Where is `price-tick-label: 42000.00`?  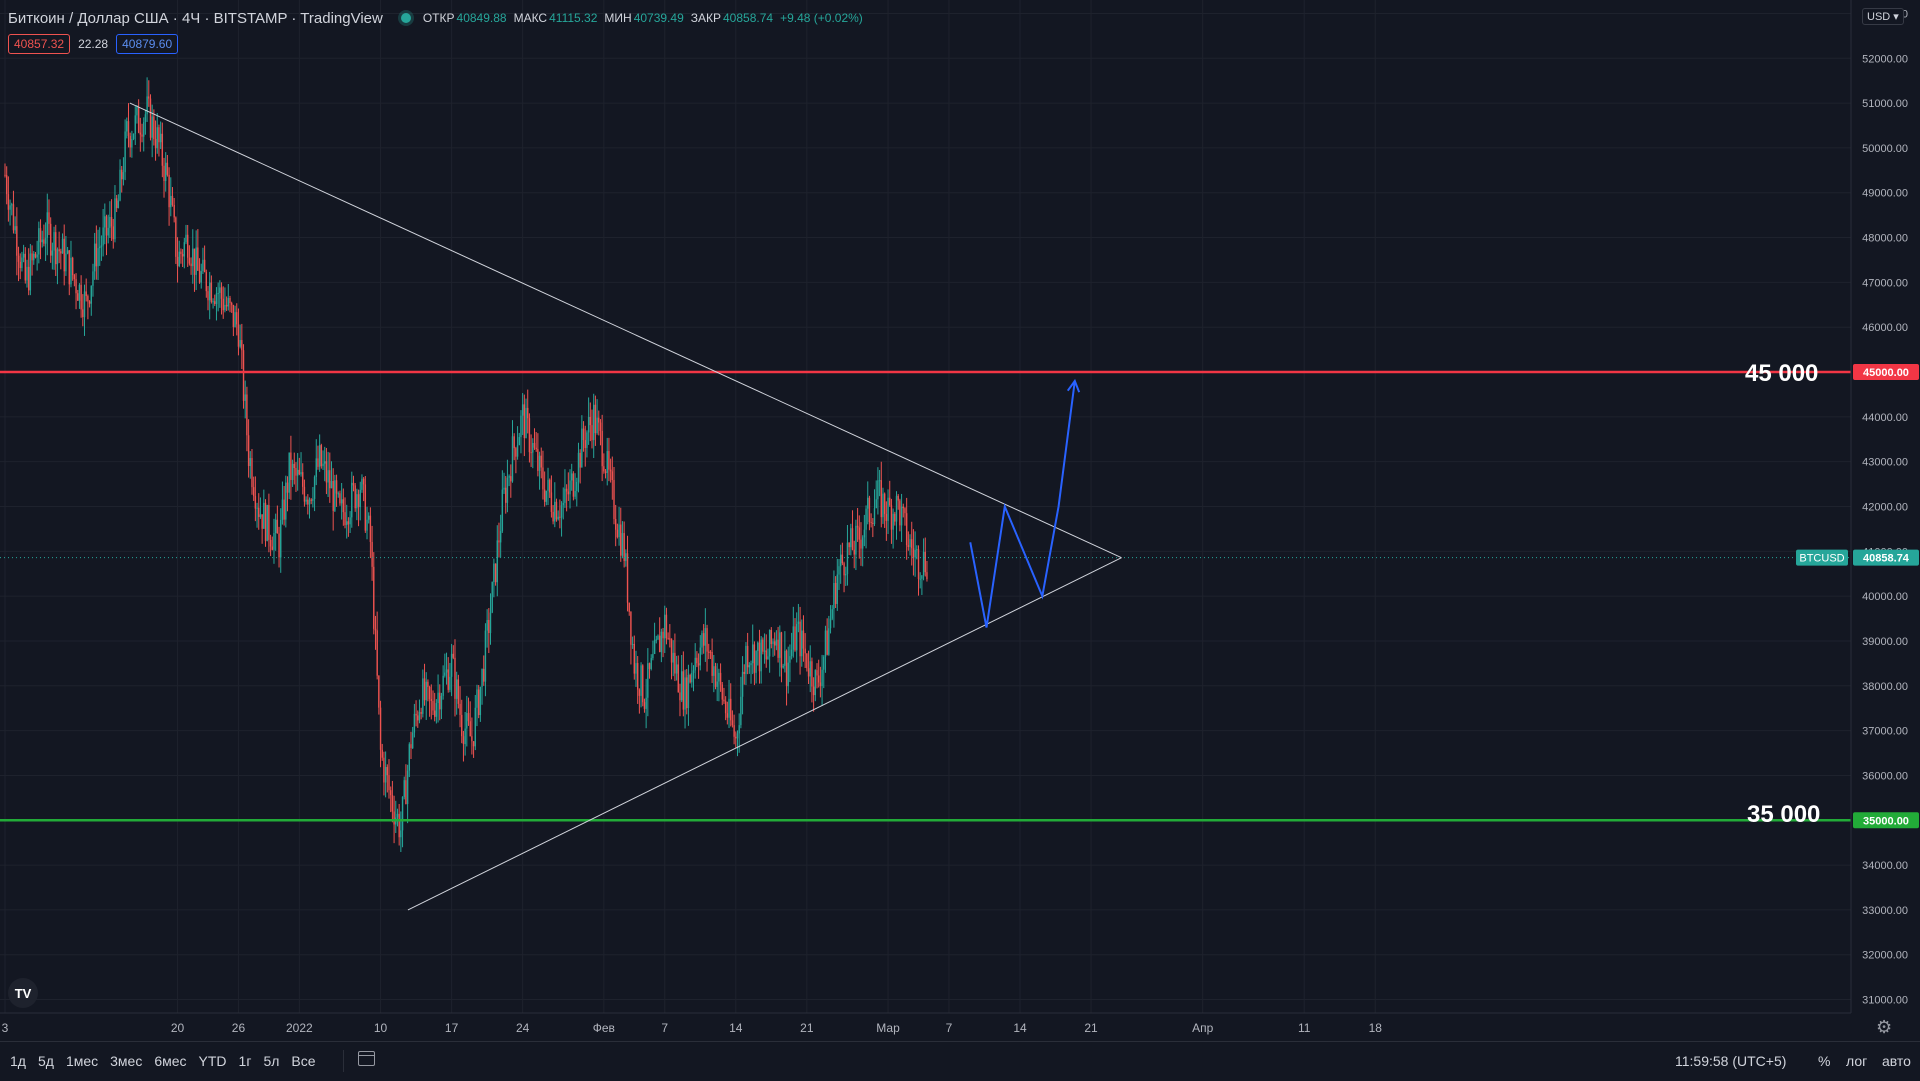 price-tick-label: 42000.00 is located at coordinates (1885, 508).